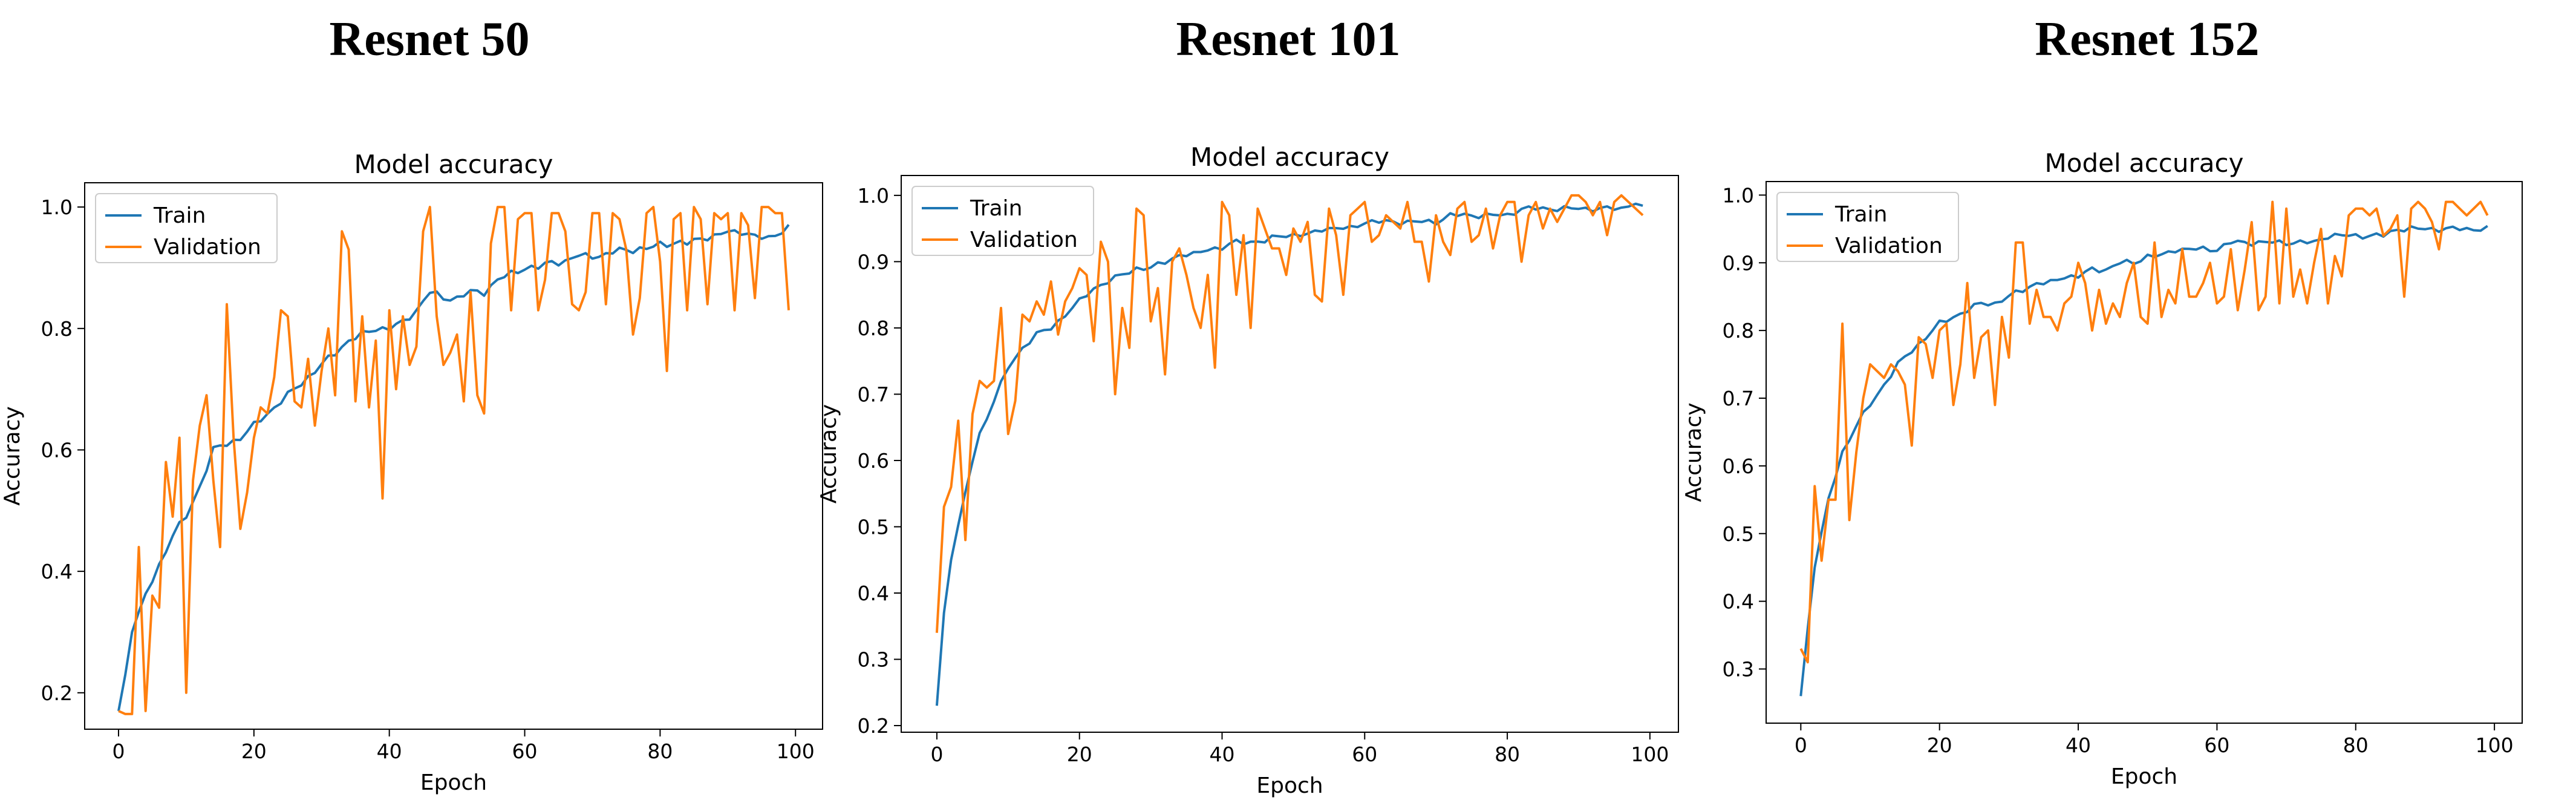 The height and width of the screenshot is (800, 2576). What do you see at coordinates (1288, 40) in the screenshot?
I see `panel-heading: Resnet 101` at bounding box center [1288, 40].